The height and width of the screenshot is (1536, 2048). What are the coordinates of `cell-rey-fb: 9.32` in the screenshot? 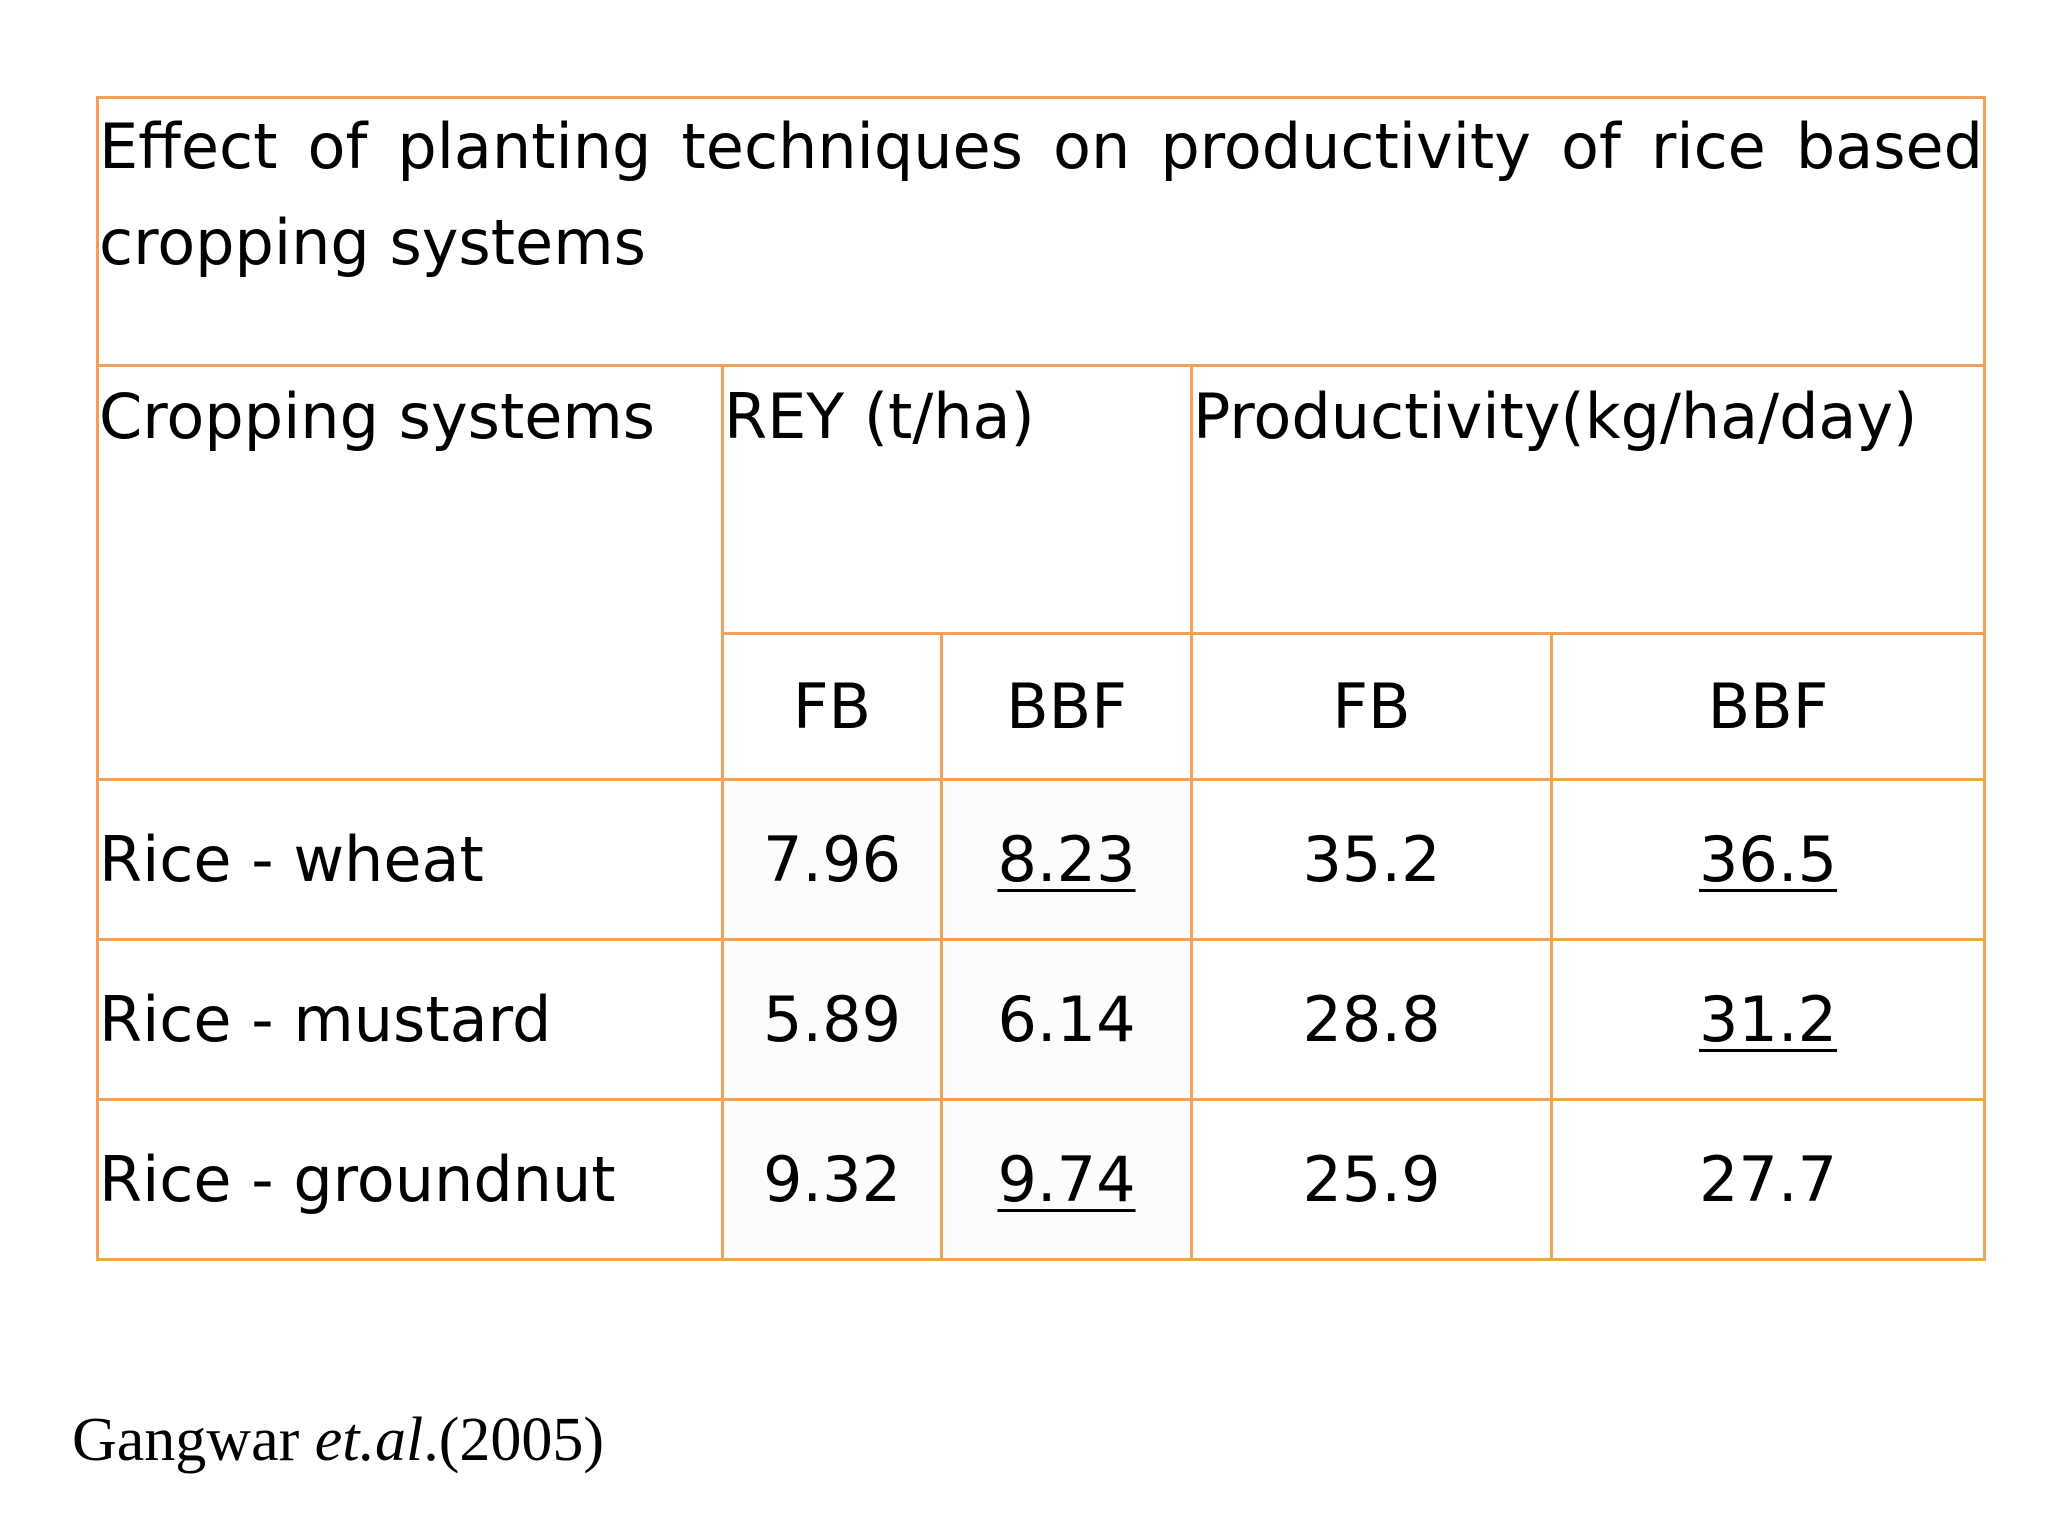 It's located at (832, 1179).